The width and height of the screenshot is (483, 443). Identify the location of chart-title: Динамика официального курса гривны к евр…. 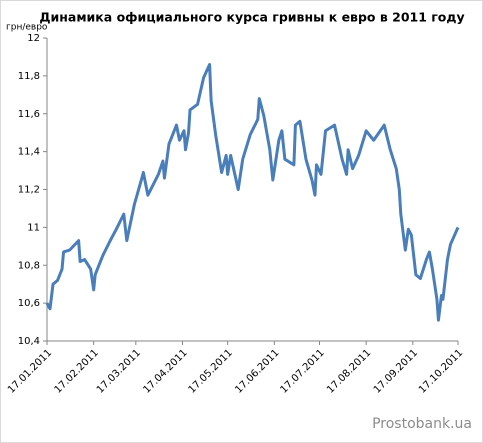
(251, 17).